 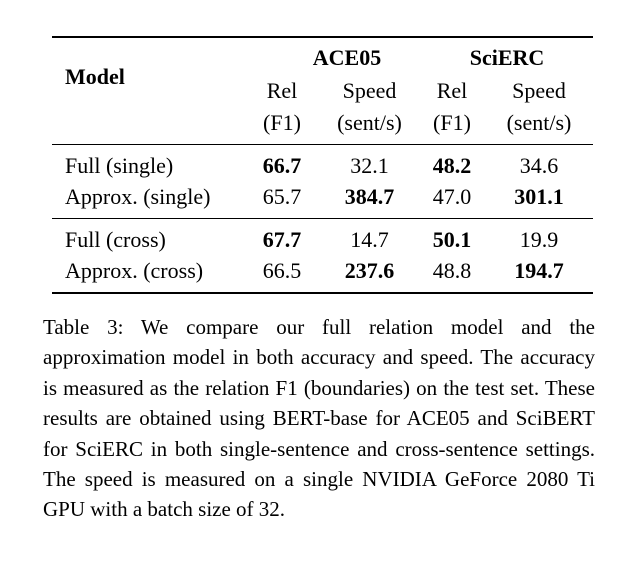 What do you see at coordinates (539, 90) in the screenshot?
I see `scierc-speed-header: Speed` at bounding box center [539, 90].